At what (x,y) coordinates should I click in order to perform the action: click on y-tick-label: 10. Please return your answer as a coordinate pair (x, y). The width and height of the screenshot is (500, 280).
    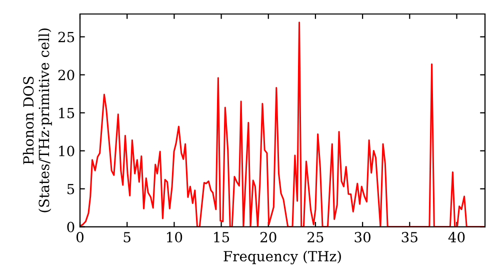
    Looking at the image, I should click on (66, 151).